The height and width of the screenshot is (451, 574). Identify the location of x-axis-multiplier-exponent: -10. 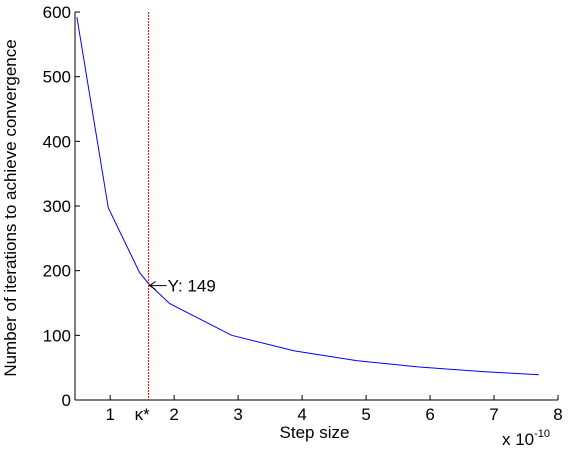
(542, 434).